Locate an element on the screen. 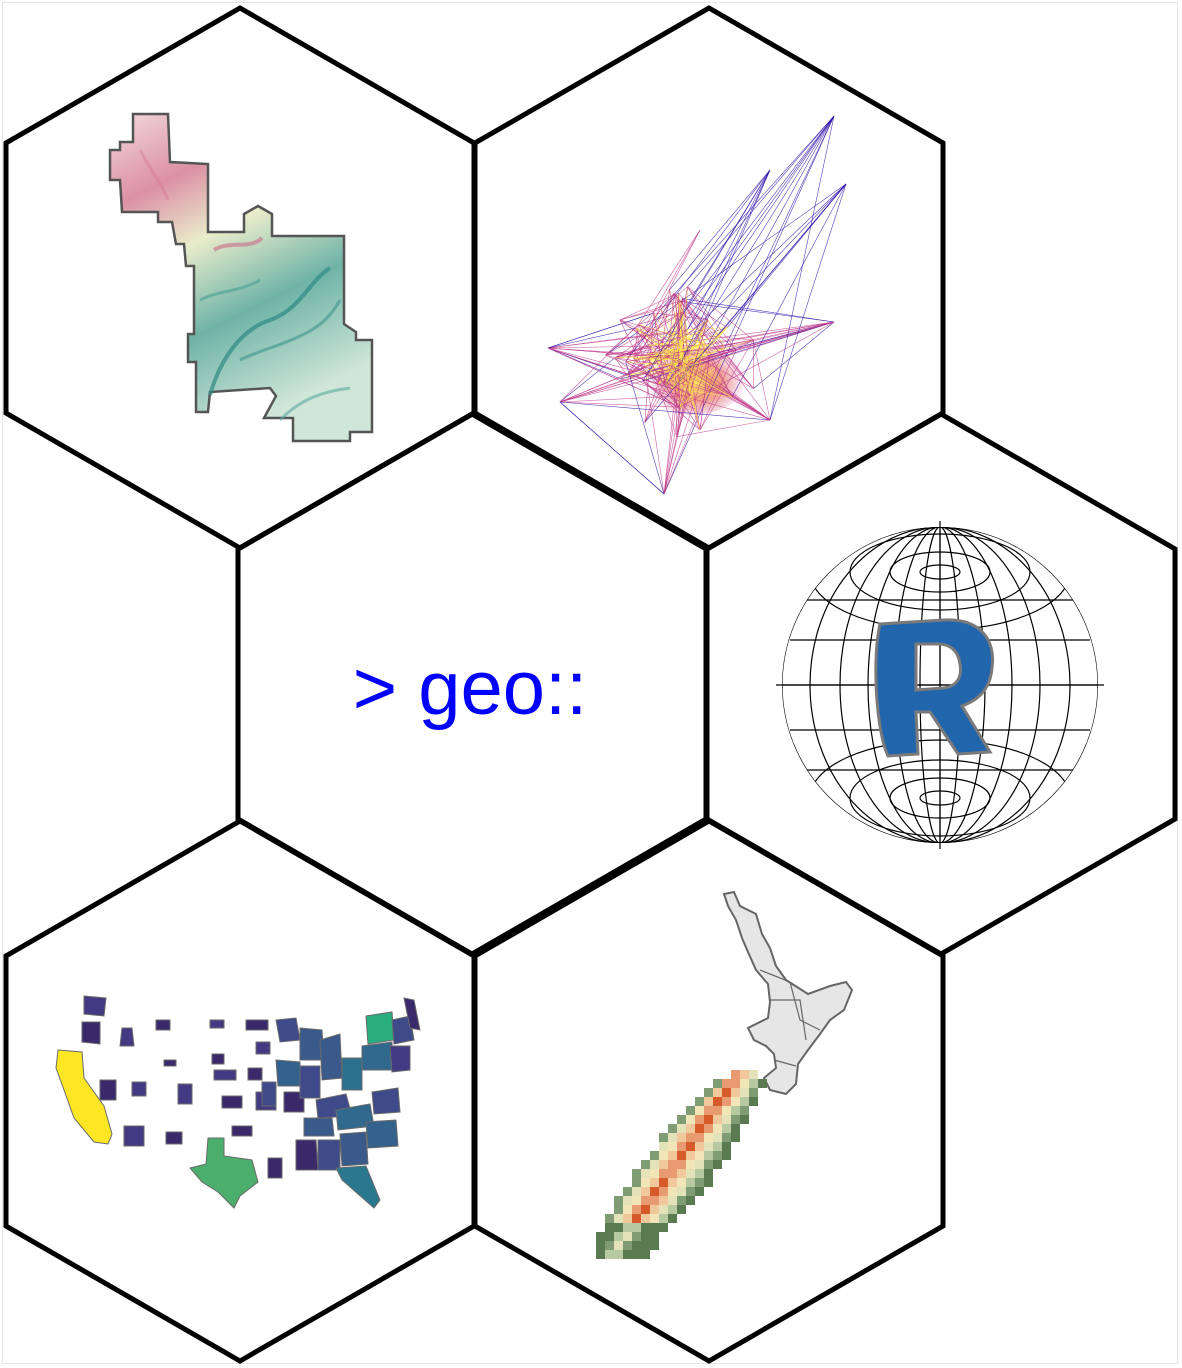 This screenshot has width=1182, height=1368. us-choropleth-icon is located at coordinates (238, 1102).